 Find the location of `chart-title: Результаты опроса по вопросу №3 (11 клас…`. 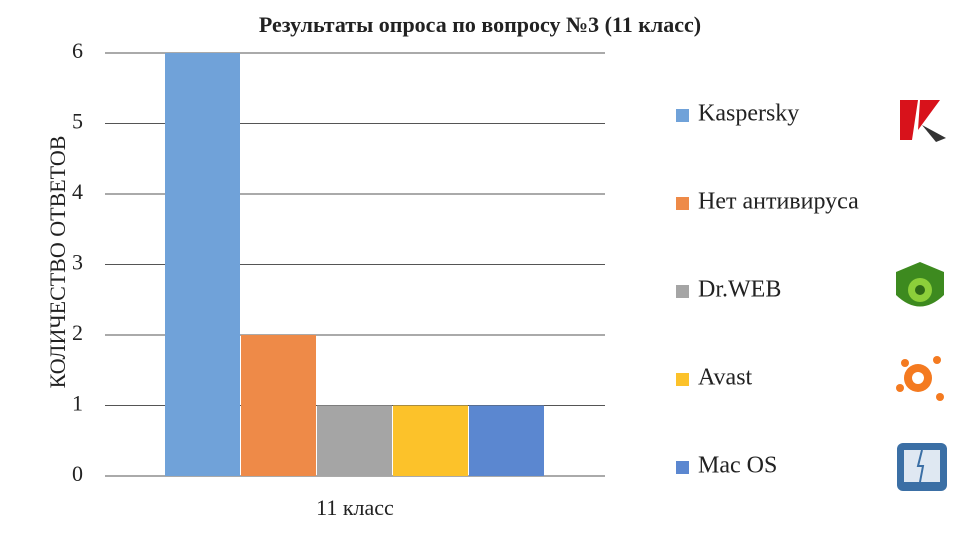

chart-title: Результаты опроса по вопросу №3 (11 клас… is located at coordinates (480, 24).